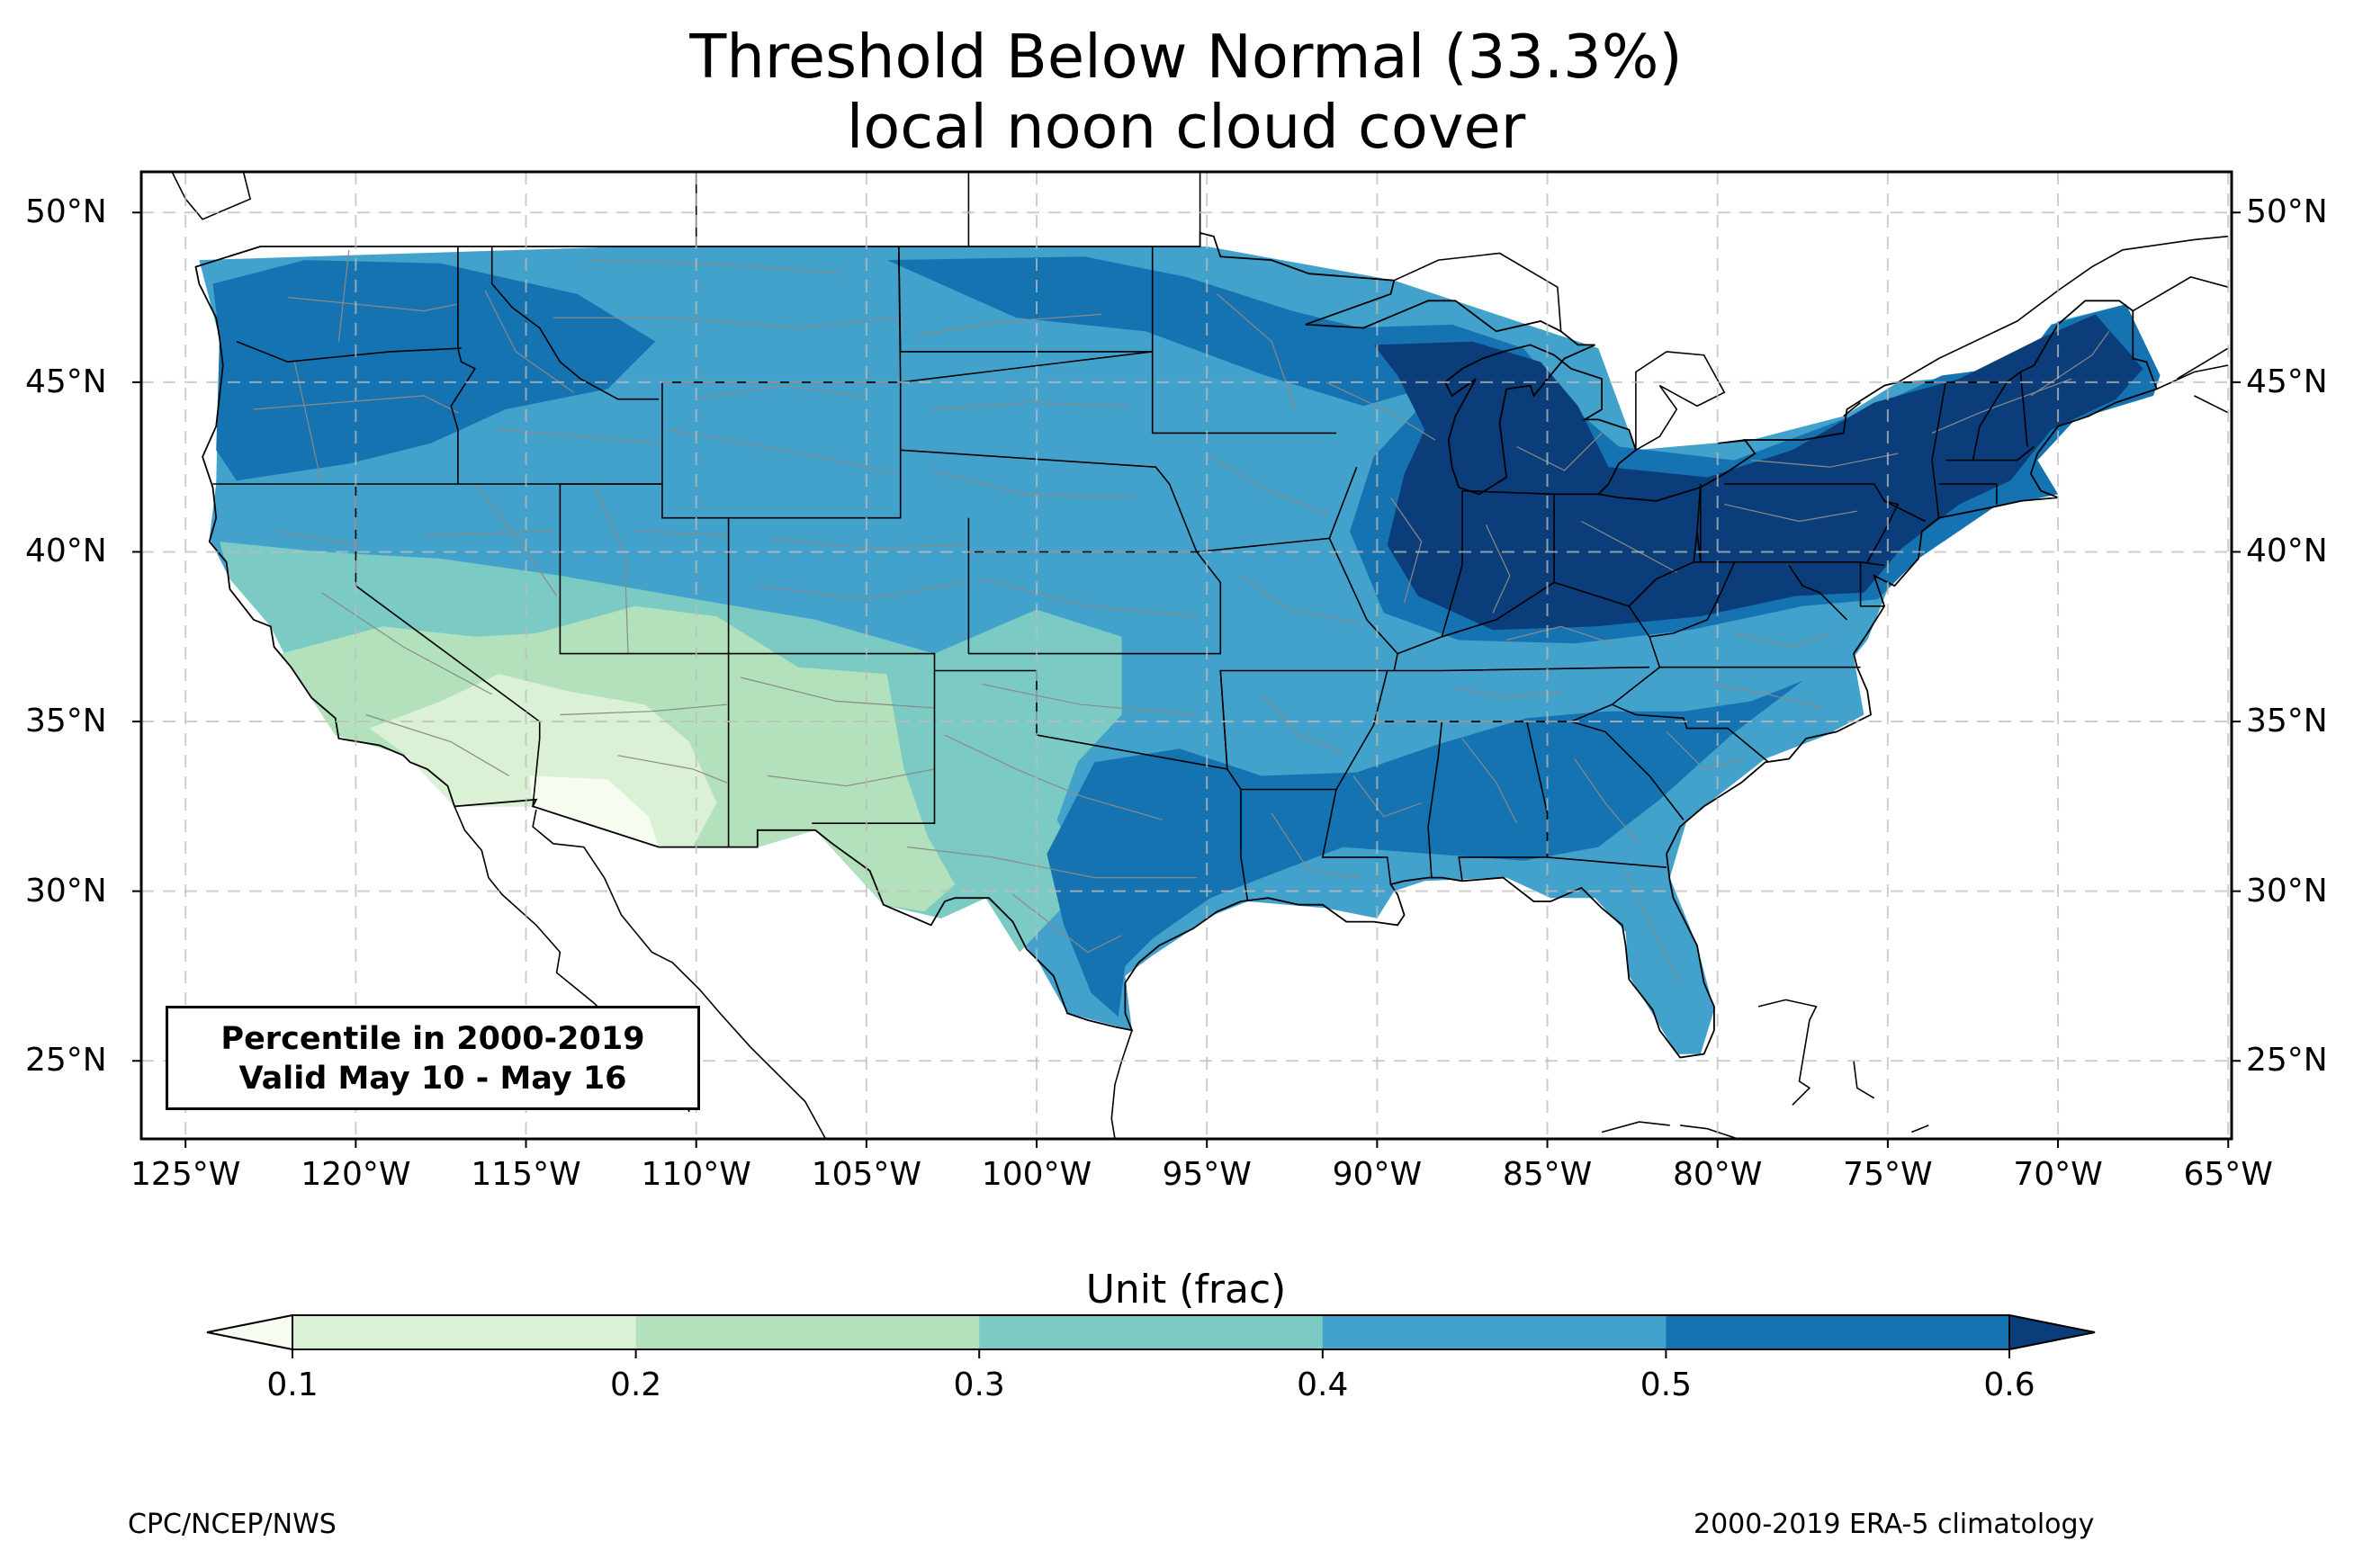 This screenshot has height=1568, width=2372. I want to click on lat-tick-label-left: 45°N, so click(66, 381).